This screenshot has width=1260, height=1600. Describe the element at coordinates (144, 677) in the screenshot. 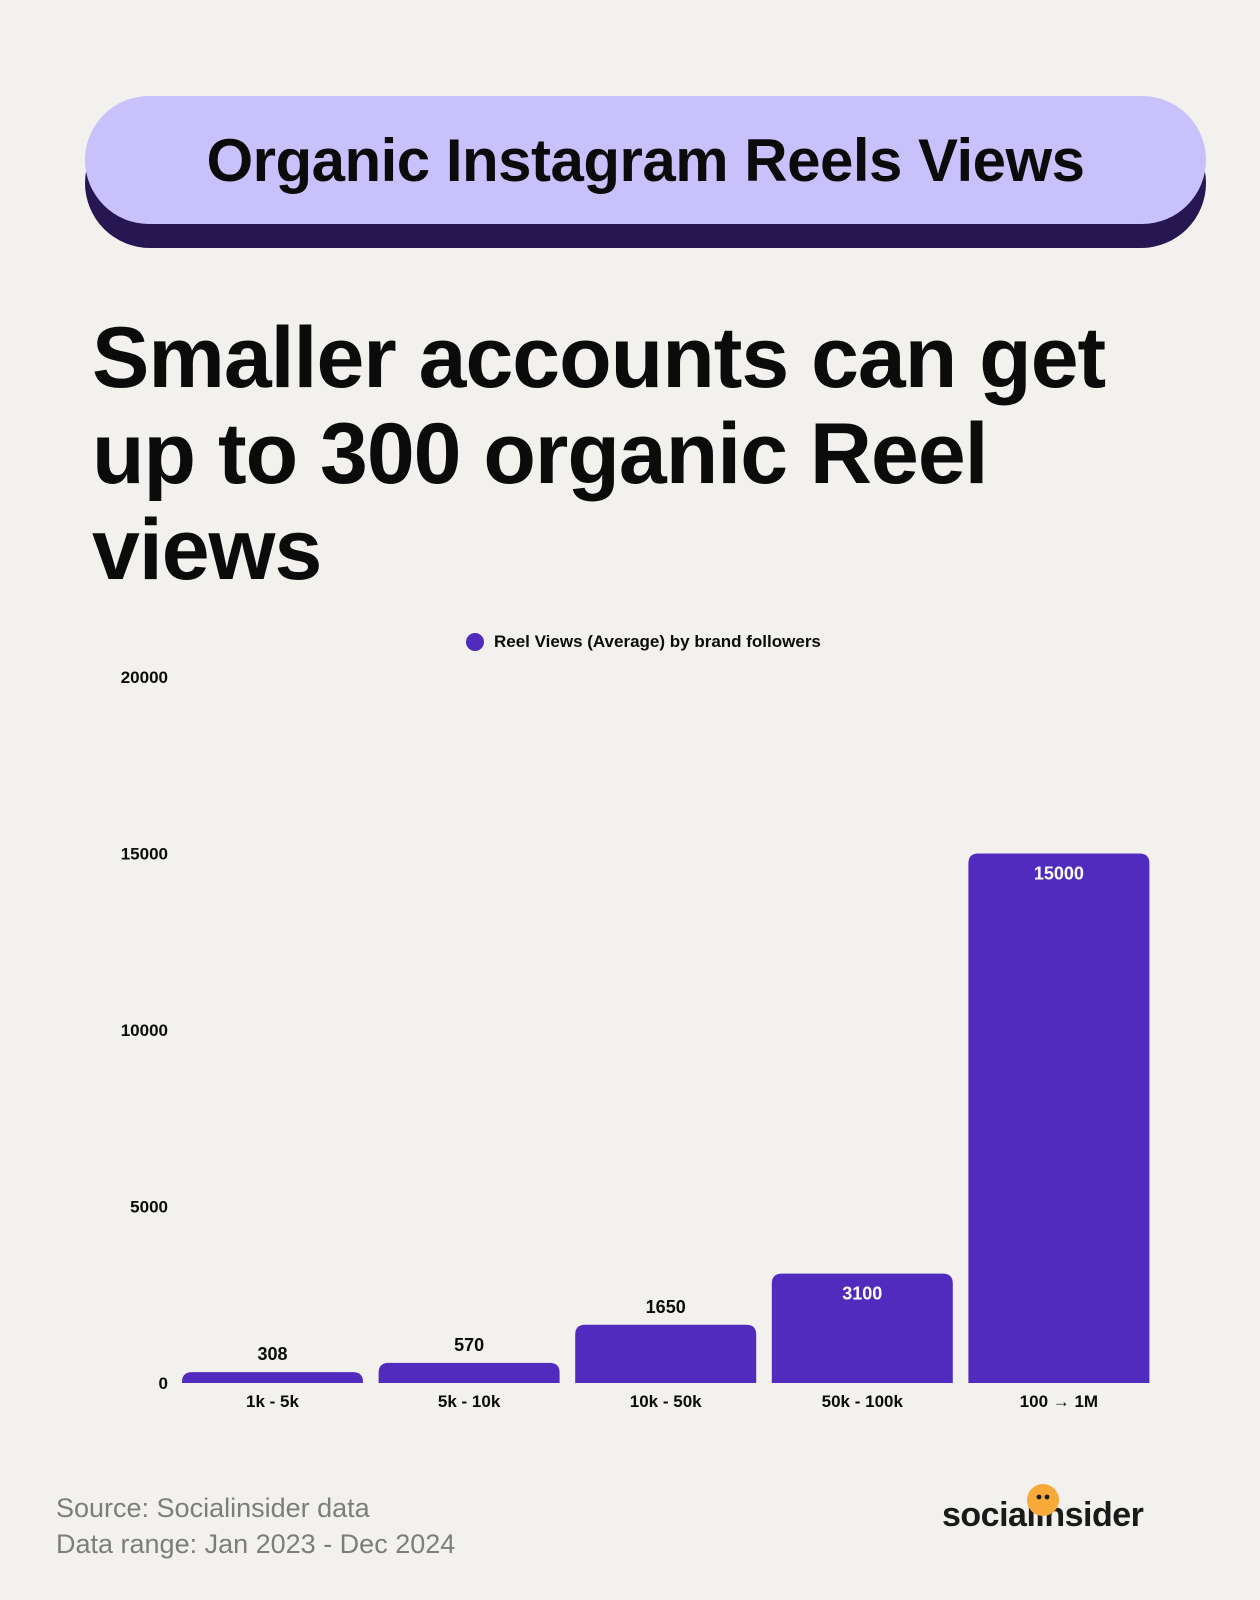

I see `y-tick-label: 20000` at that location.